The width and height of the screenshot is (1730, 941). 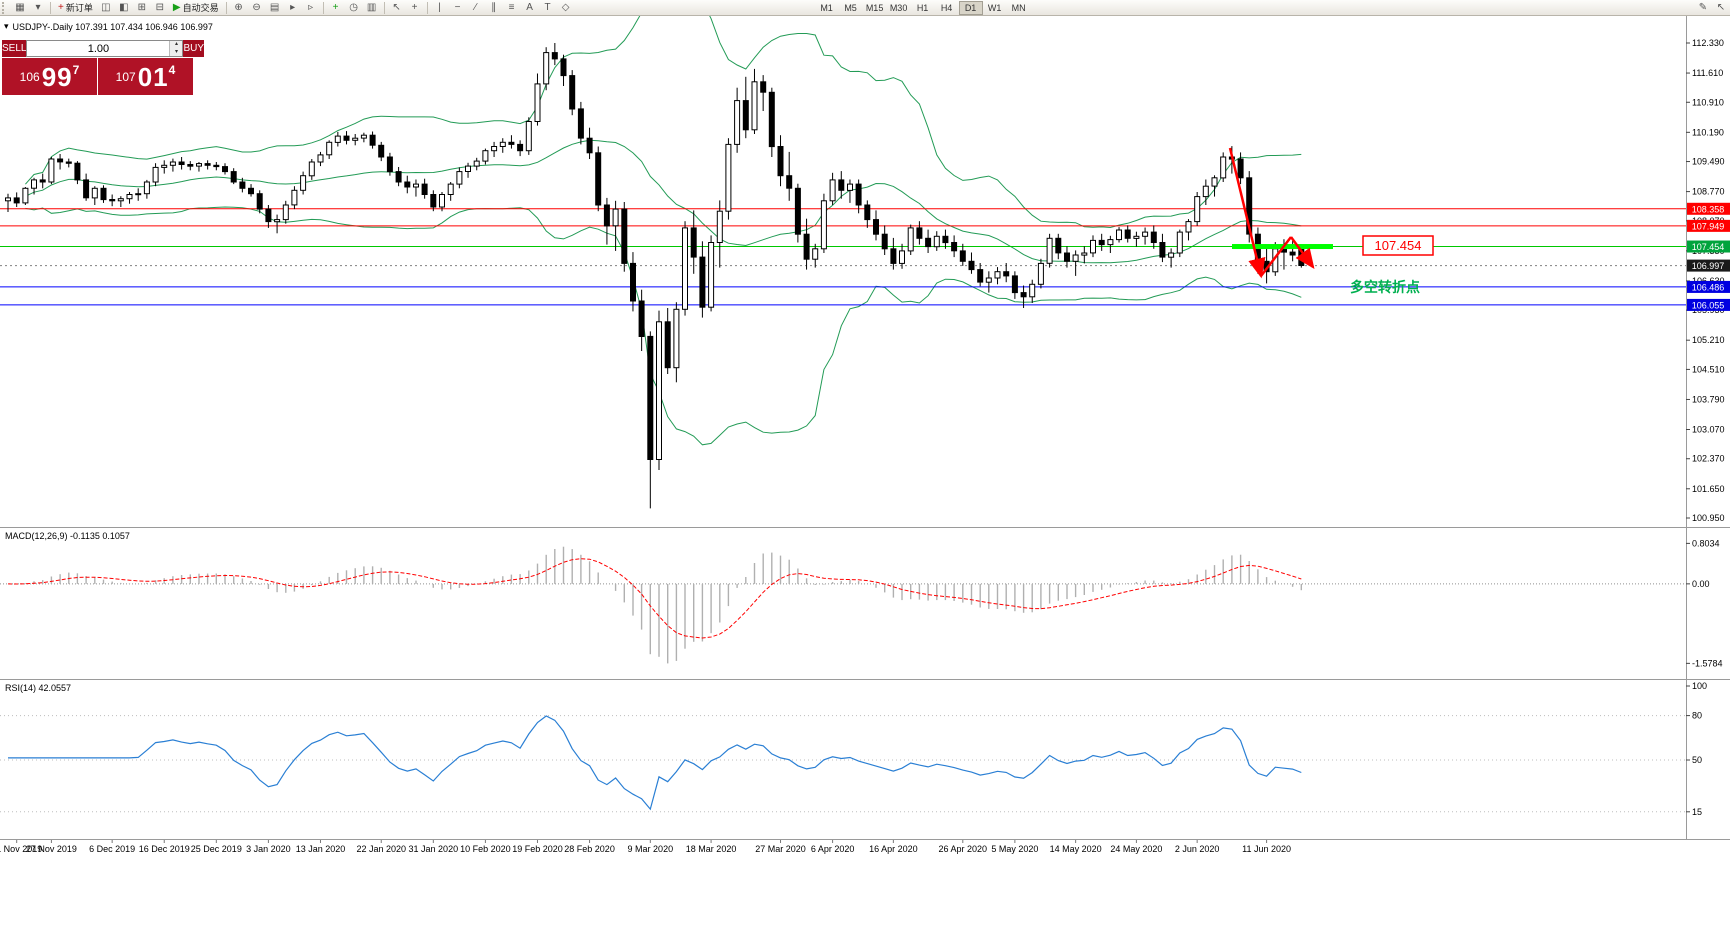 I want to click on svg-text: 27 Nov 2019, so click(x=51, y=849).